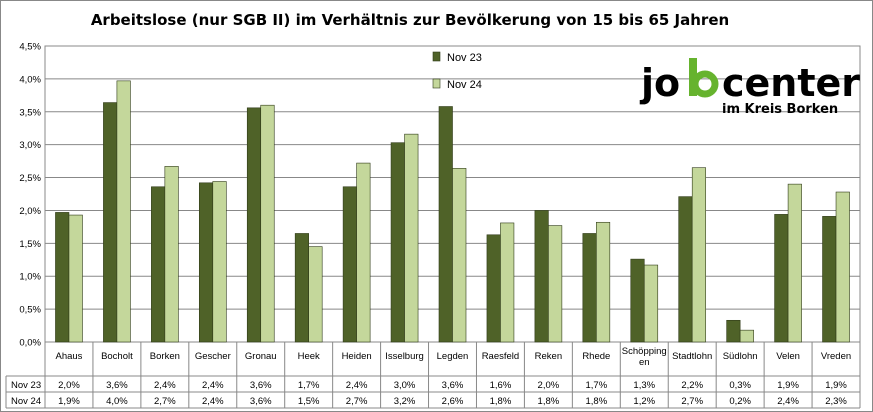  What do you see at coordinates (30, 343) in the screenshot?
I see `y-tick-label: 0,0%` at bounding box center [30, 343].